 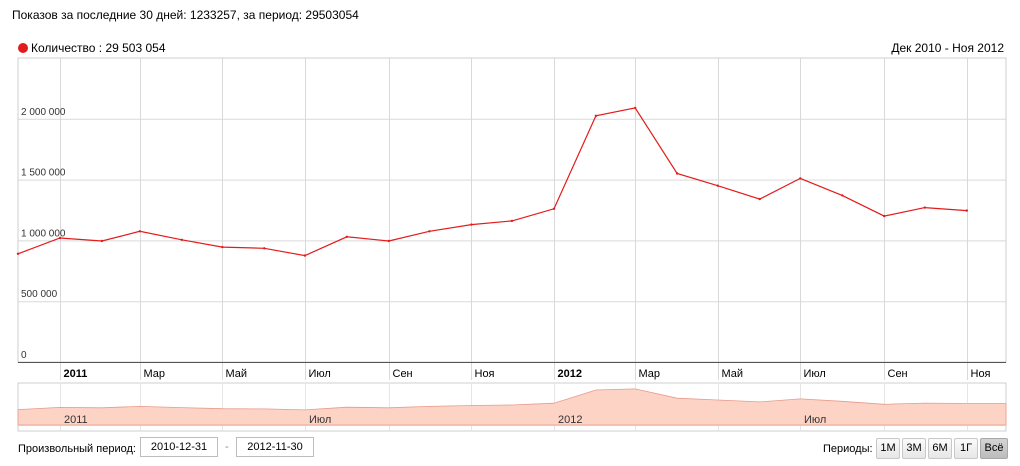 What do you see at coordinates (275, 447) in the screenshot?
I see `date-to-input: 2012-11-30` at bounding box center [275, 447].